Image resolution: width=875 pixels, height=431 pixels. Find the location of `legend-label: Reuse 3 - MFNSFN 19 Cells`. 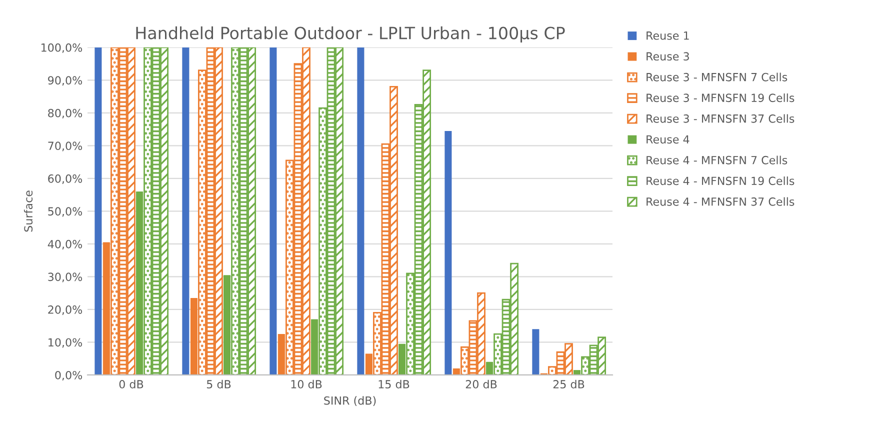

legend-label: Reuse 3 - MFNSFN 19 Cells is located at coordinates (720, 97).